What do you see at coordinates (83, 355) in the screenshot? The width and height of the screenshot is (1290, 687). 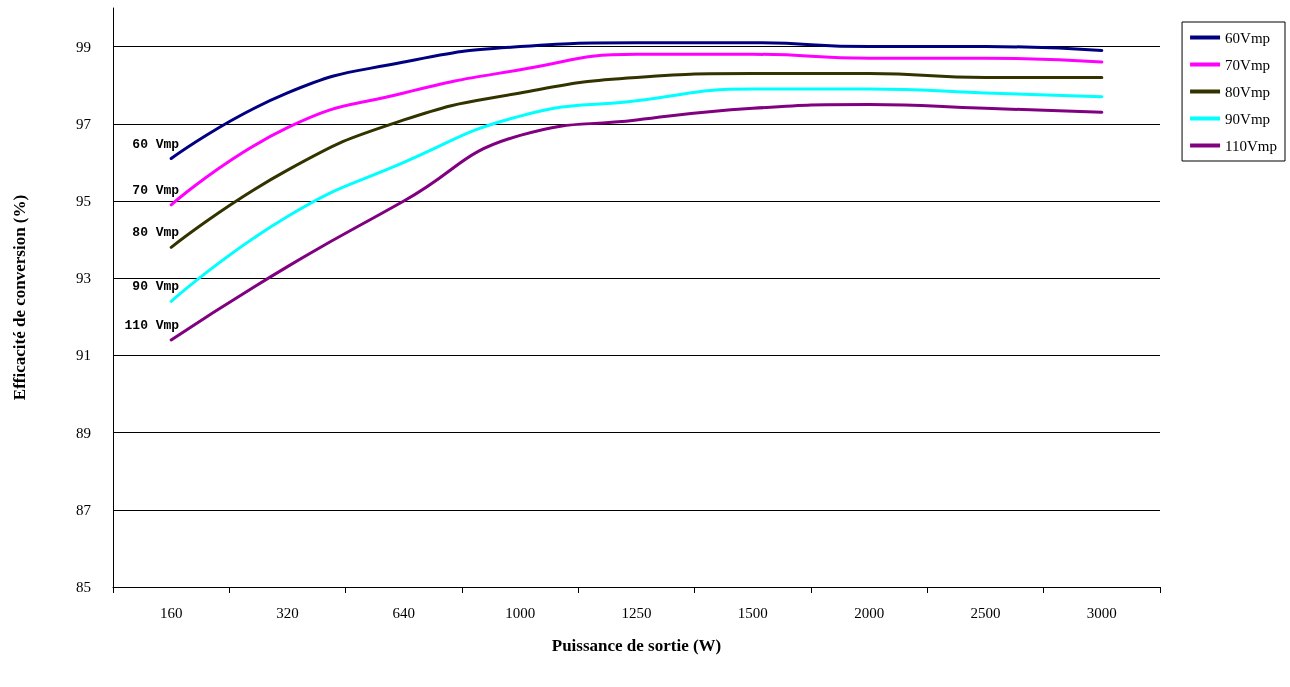 I see `y-tick-label: 91` at bounding box center [83, 355].